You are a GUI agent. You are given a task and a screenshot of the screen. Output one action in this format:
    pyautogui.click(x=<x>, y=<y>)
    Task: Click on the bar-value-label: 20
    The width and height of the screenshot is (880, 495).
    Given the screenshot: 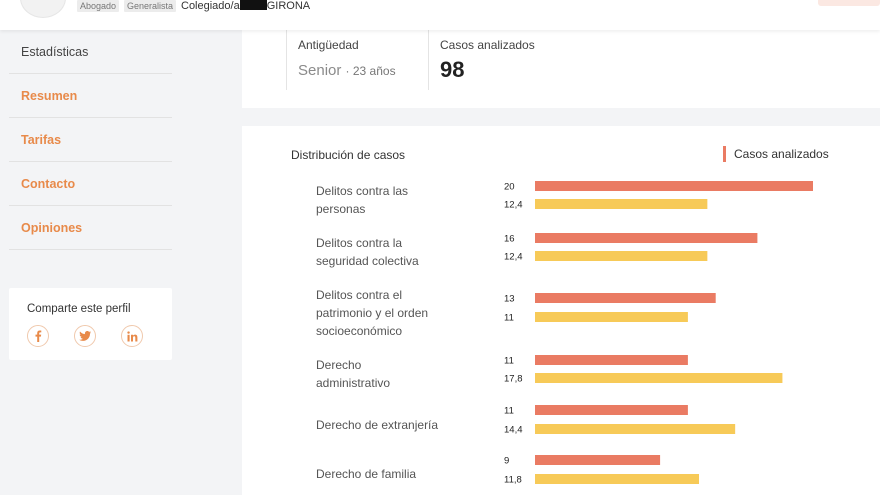 What is the action you would take?
    pyautogui.click(x=509, y=187)
    